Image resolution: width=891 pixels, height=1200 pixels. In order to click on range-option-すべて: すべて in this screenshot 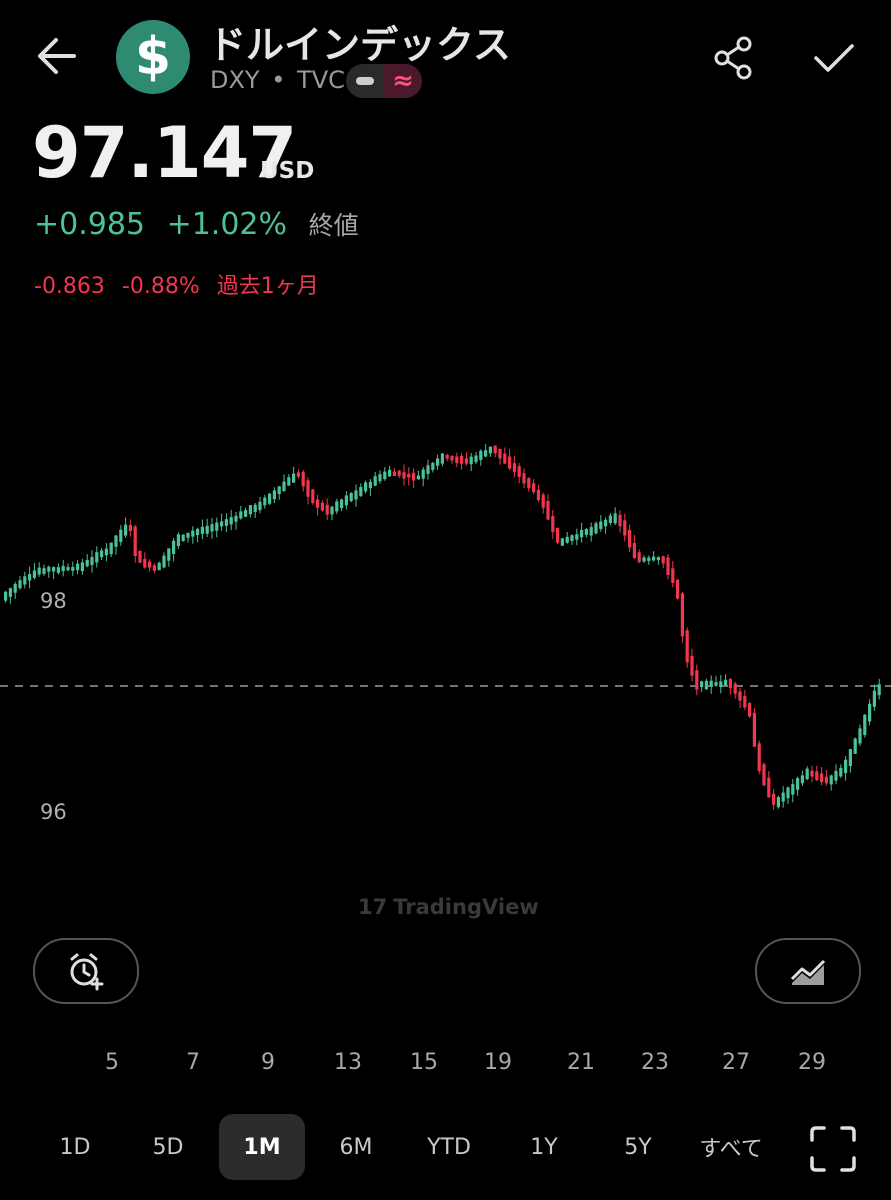, I will do `click(731, 1149)`.